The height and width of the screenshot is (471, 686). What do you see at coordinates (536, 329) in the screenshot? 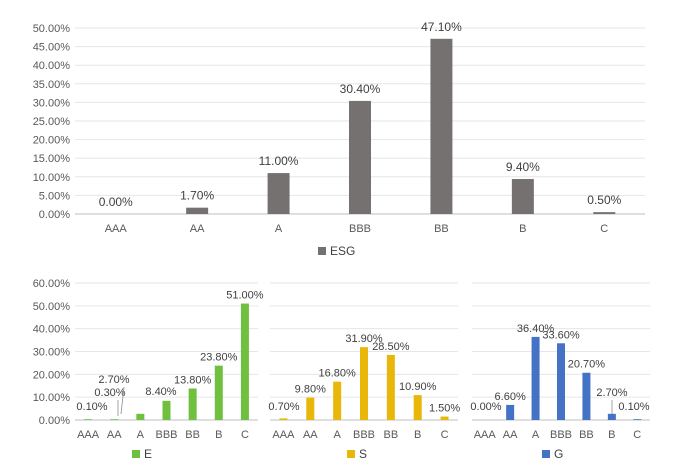
I see `g-data-label: 36.40%` at bounding box center [536, 329].